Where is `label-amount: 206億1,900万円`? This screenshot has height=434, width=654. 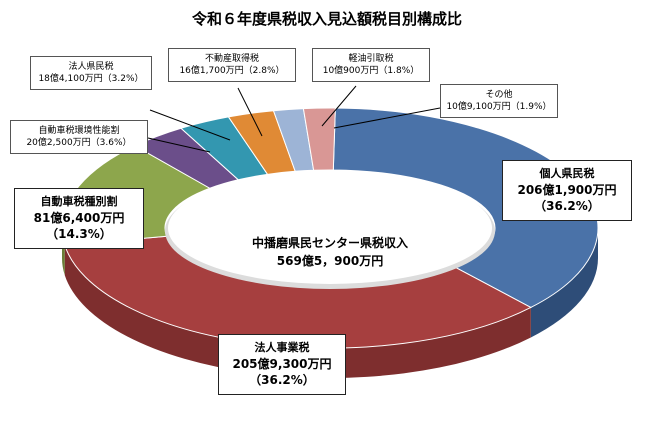 label-amount: 206億1,900万円 is located at coordinates (567, 189).